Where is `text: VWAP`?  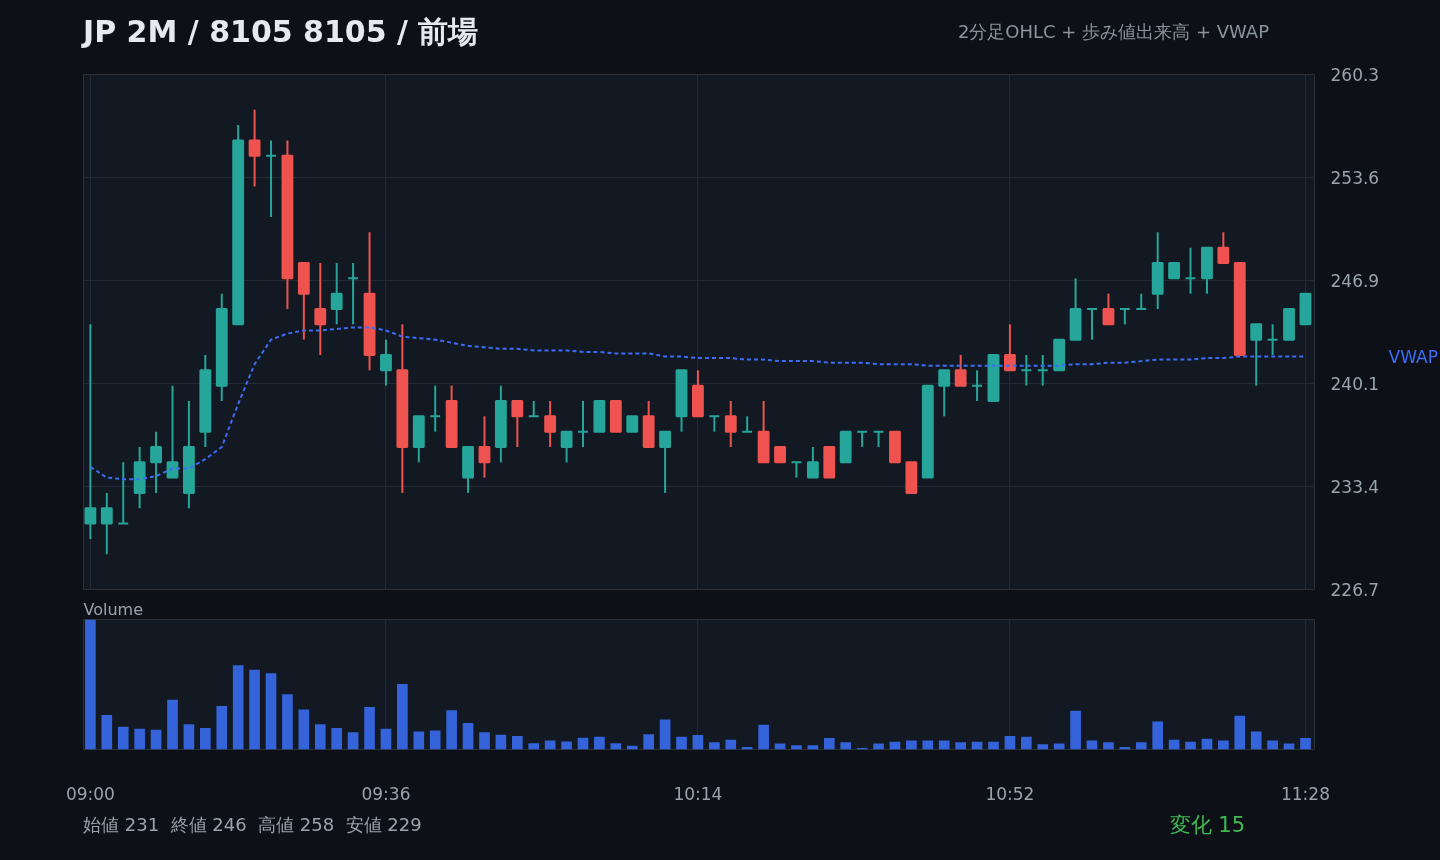
text: VWAP is located at coordinates (1413, 356).